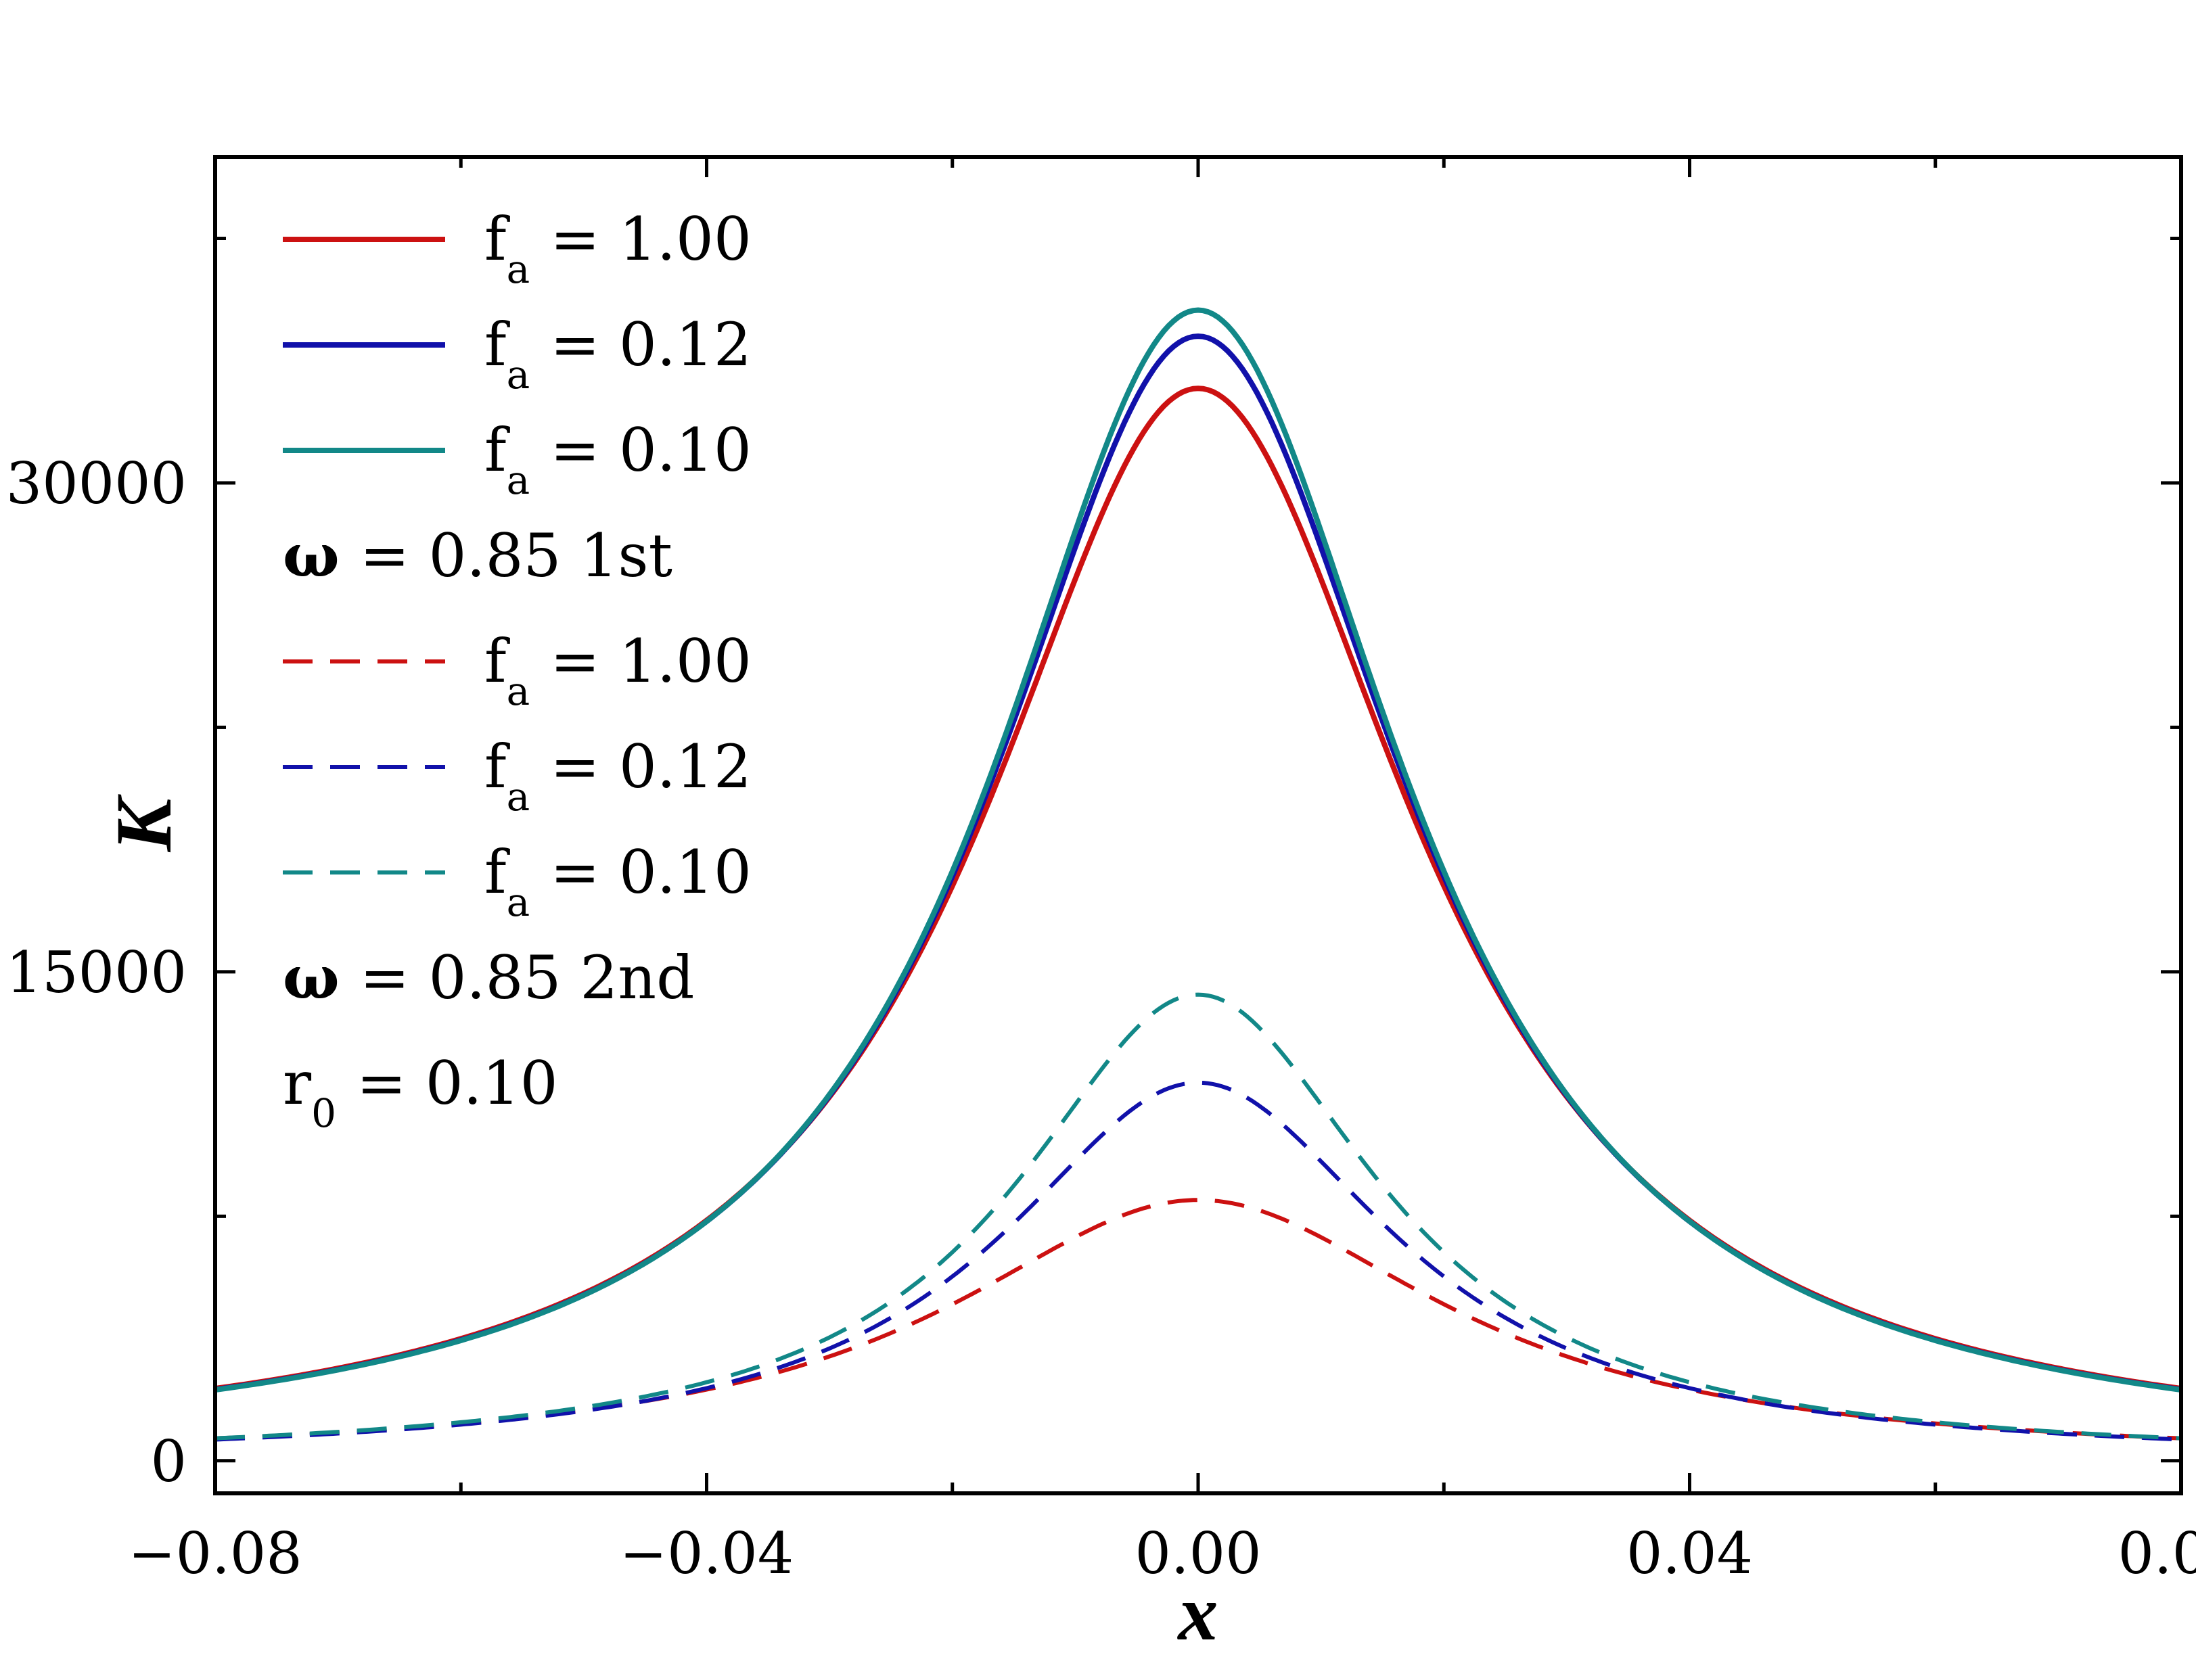 The height and width of the screenshot is (1680, 2196). What do you see at coordinates (618, 459) in the screenshot?
I see `legend-label-solid-3: fa = 0.10` at bounding box center [618, 459].